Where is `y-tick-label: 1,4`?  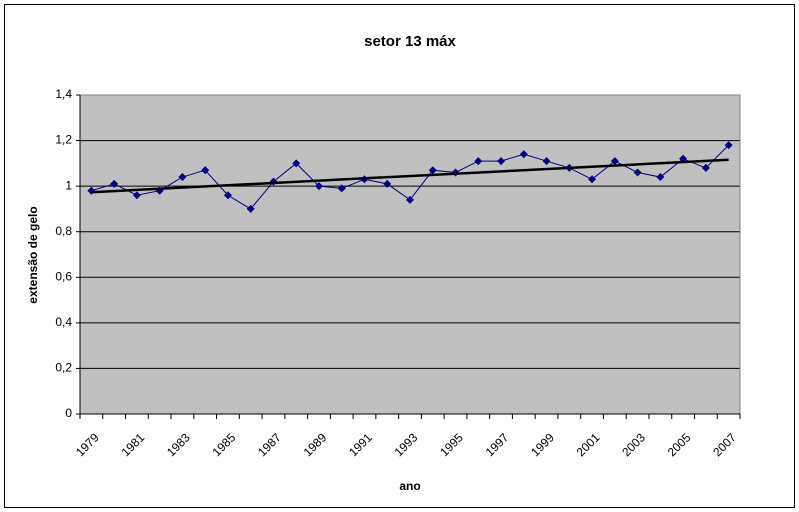
y-tick-label: 1,4 is located at coordinates (63, 94).